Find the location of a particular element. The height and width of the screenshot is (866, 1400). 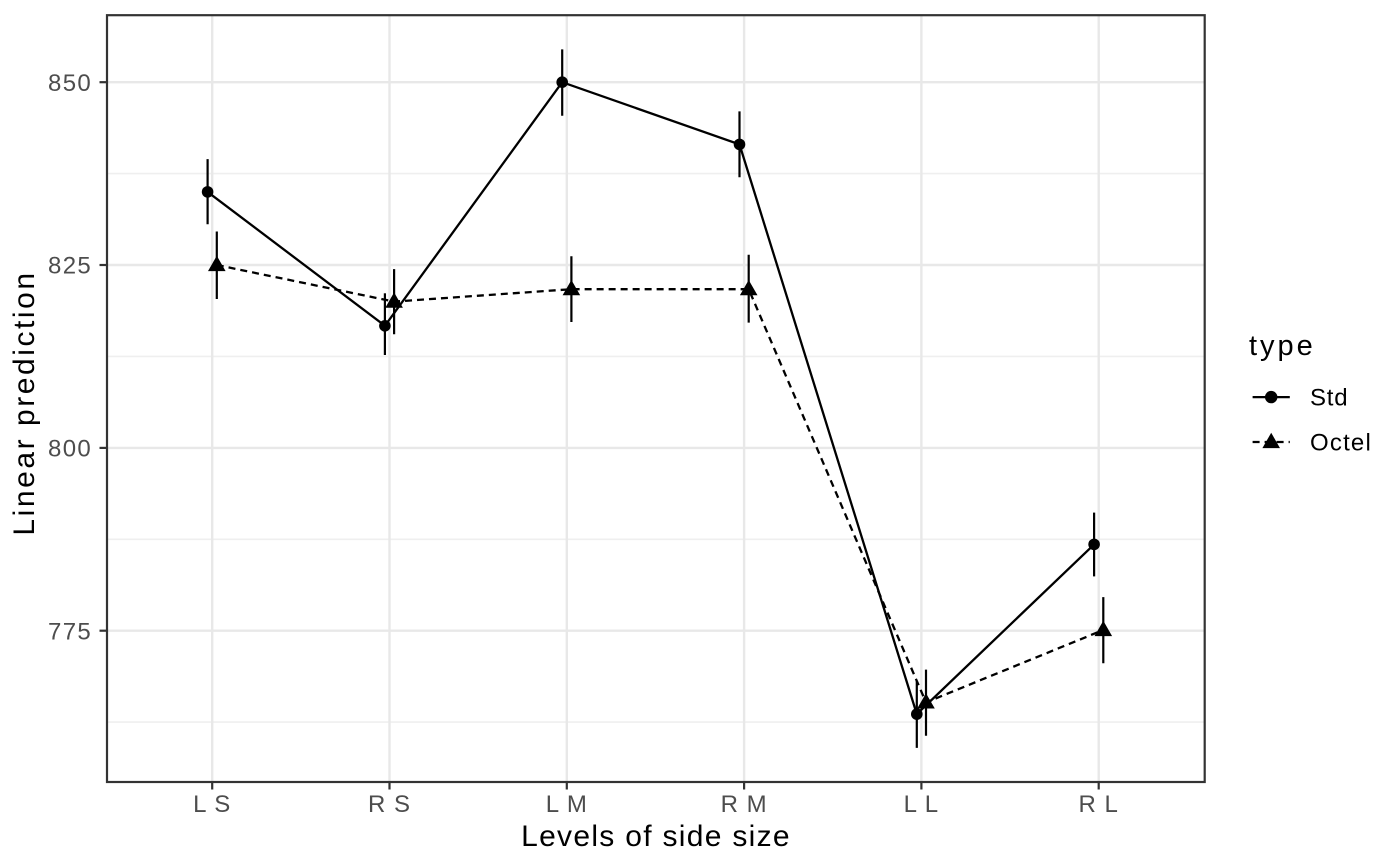

svg-text: Levels of side size is located at coordinates (656, 836).